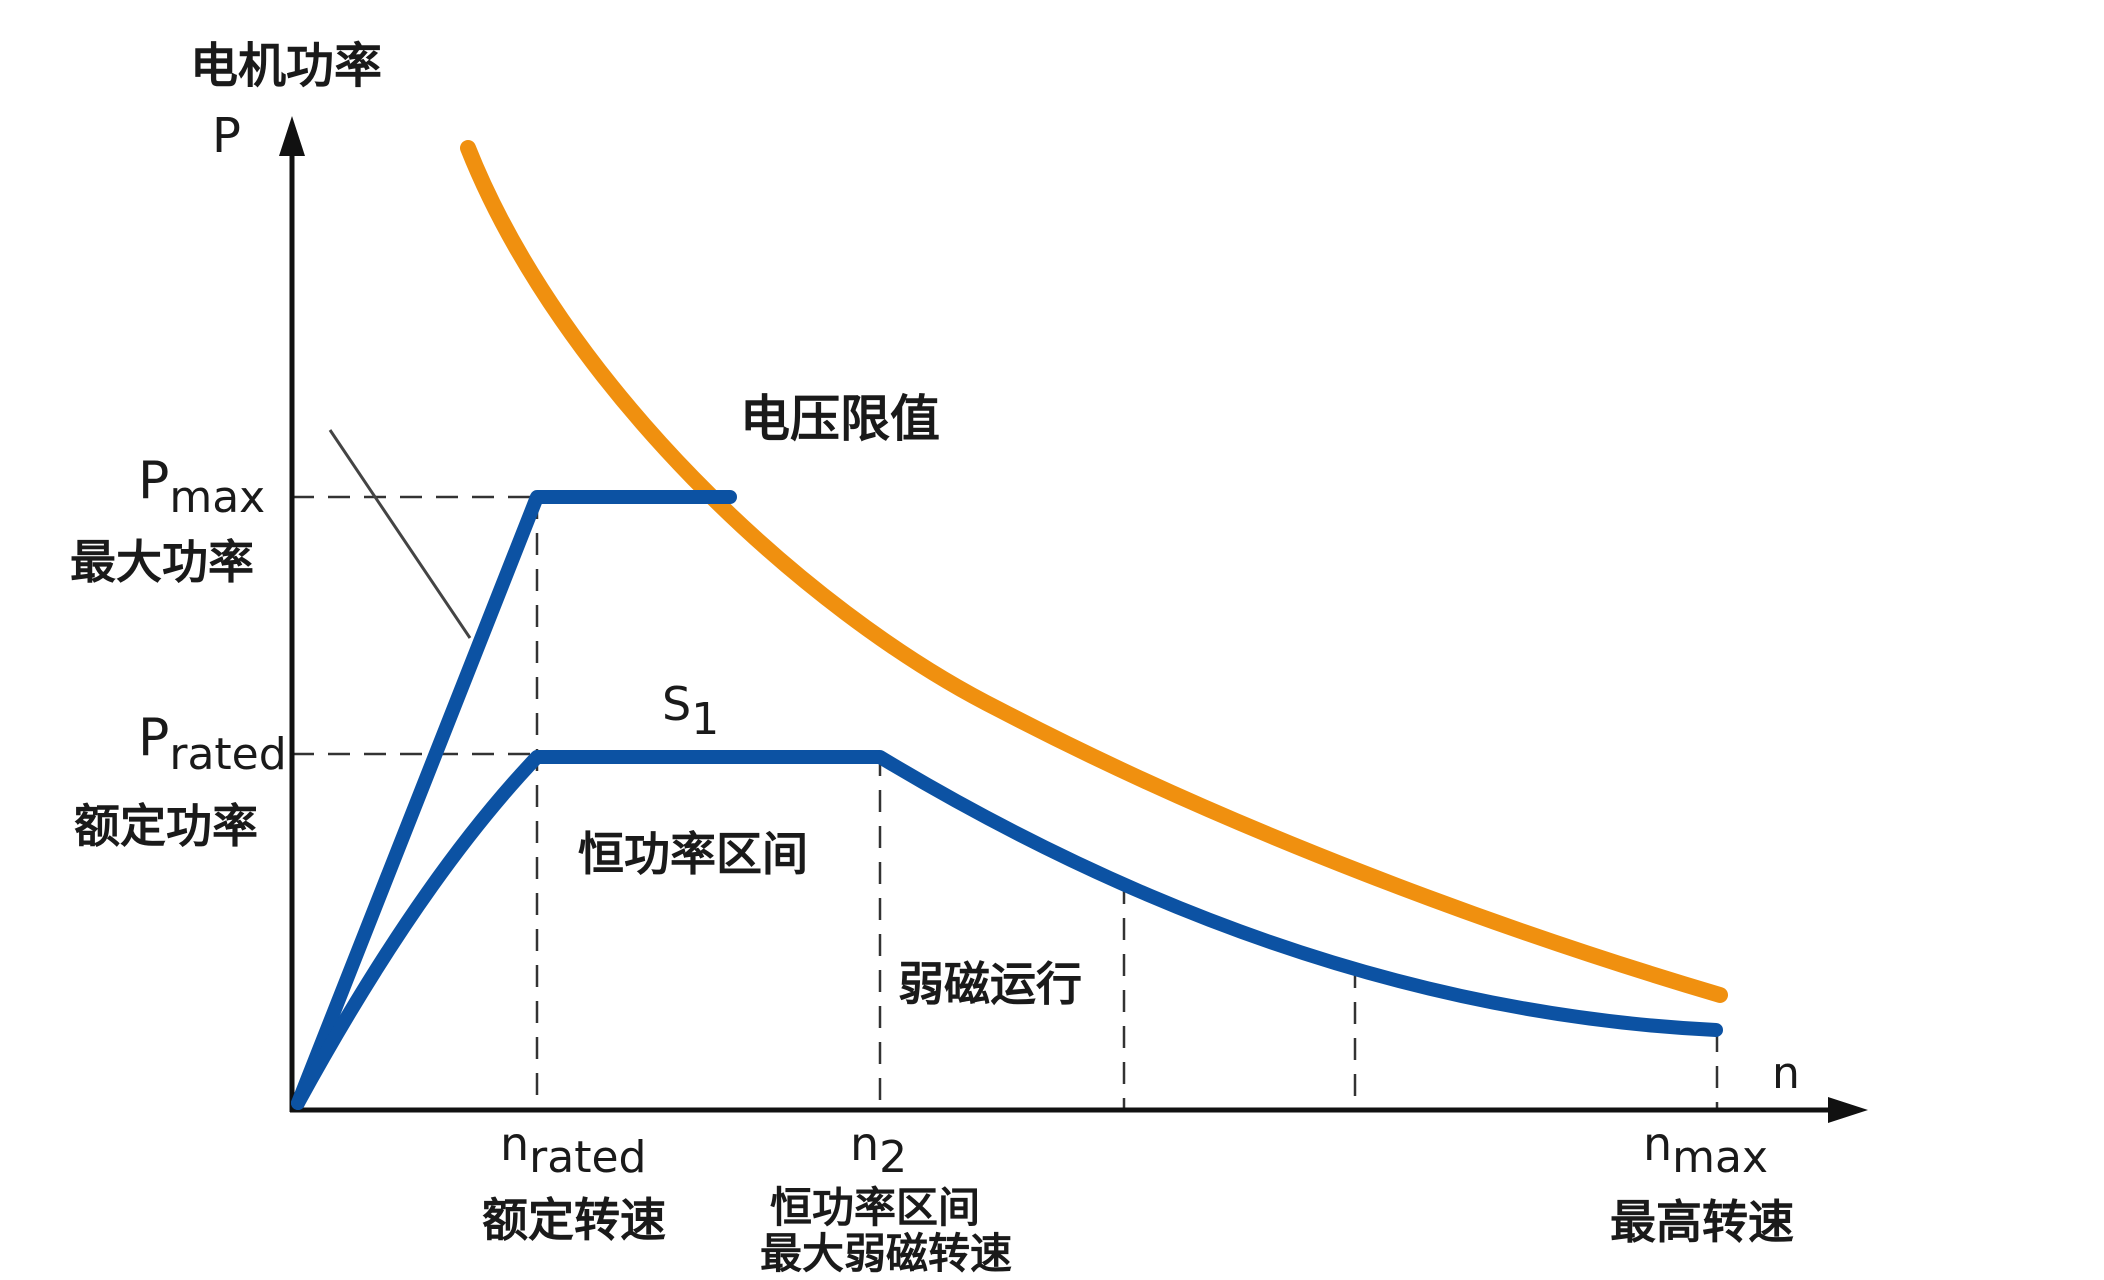  I want to click on n2-symbol: n, so click(864, 1144).